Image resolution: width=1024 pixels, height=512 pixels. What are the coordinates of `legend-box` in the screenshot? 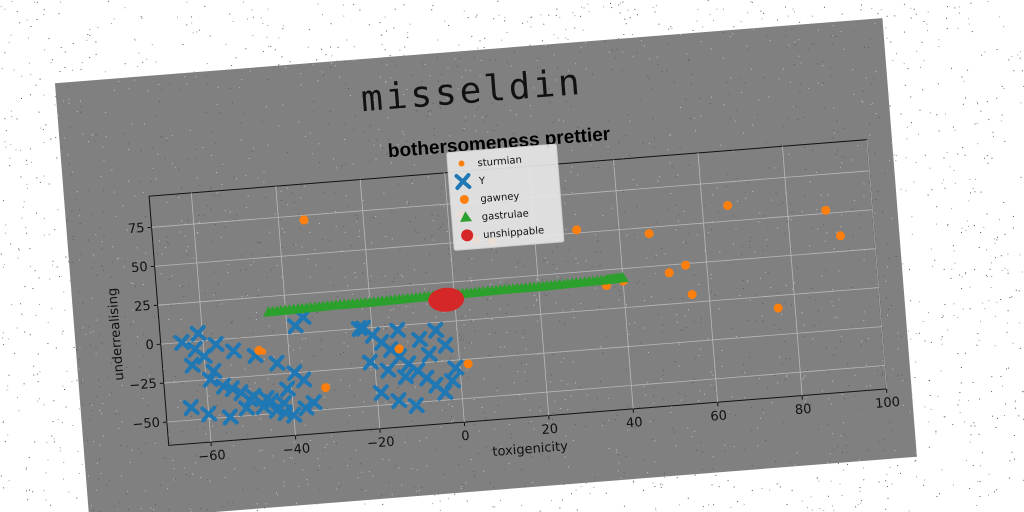 It's located at (505, 197).